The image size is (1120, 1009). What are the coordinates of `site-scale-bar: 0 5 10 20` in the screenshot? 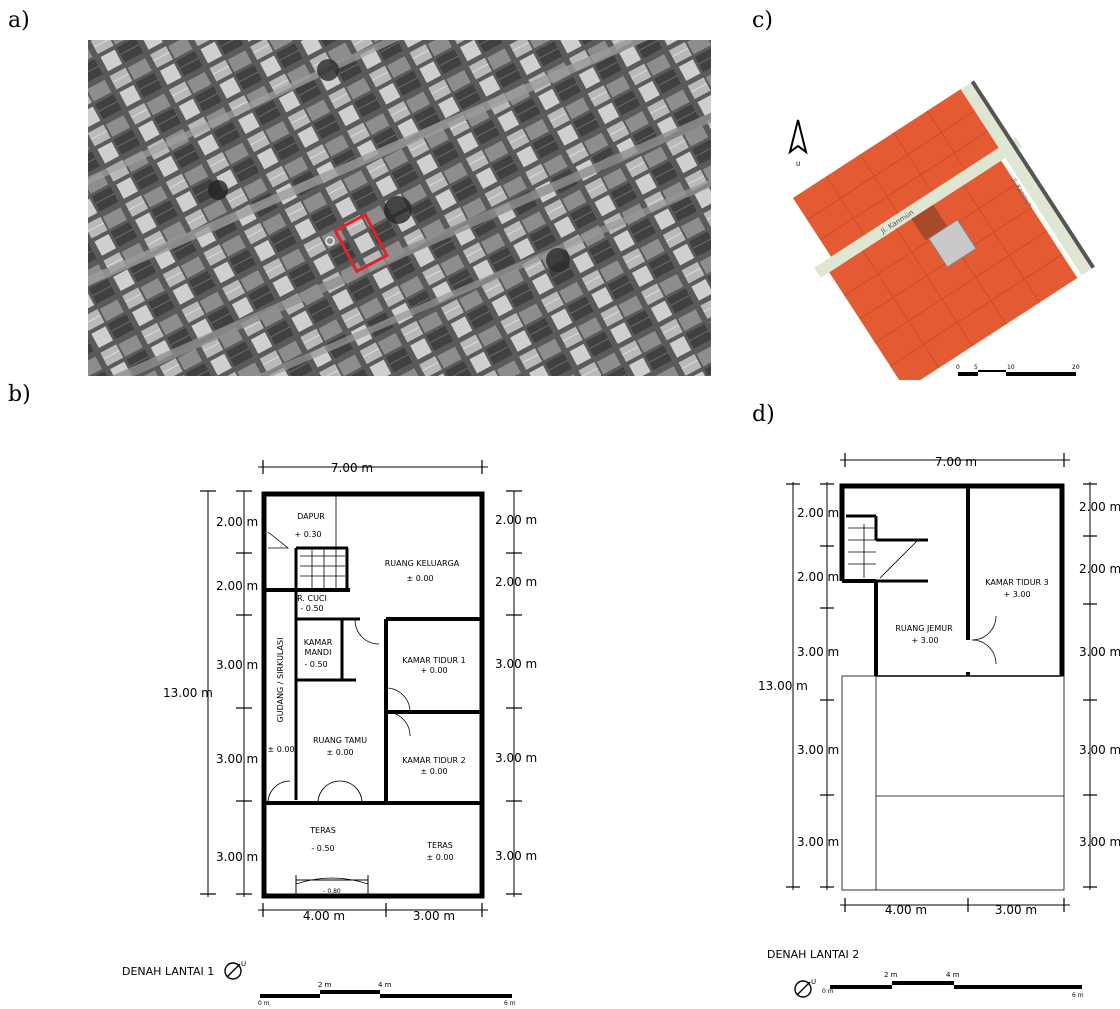 It's located at (1018, 370).